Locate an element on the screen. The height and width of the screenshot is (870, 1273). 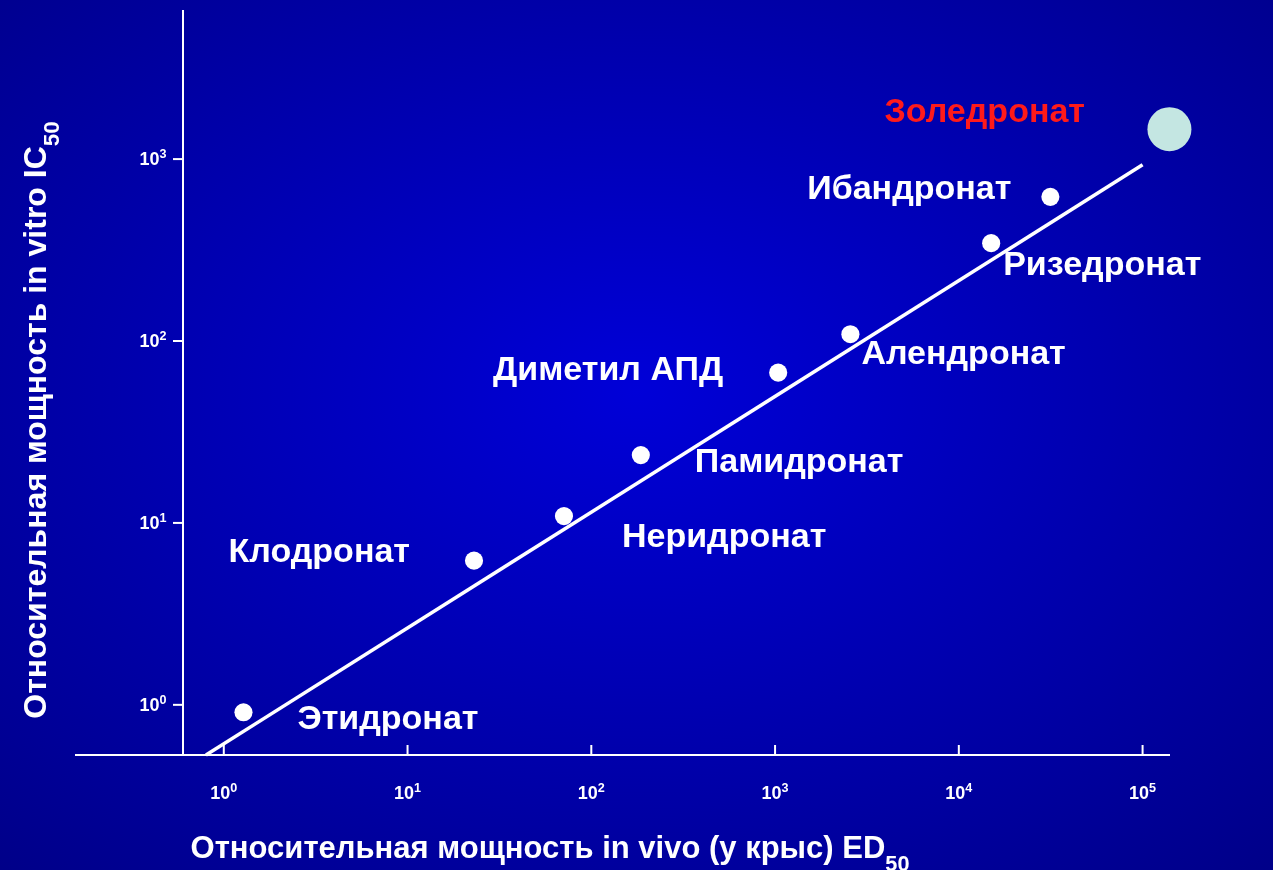
annotation: Ибандронат is located at coordinates (909, 186).